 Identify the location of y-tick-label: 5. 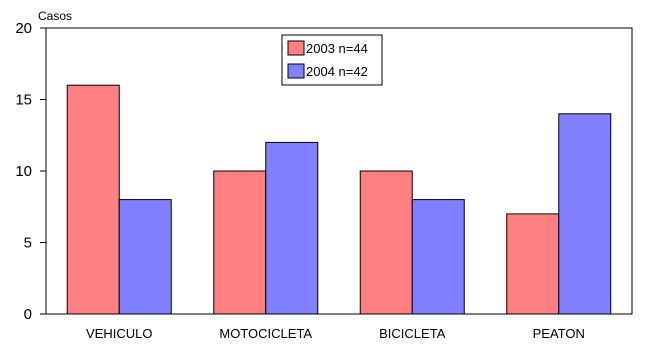
(28, 243).